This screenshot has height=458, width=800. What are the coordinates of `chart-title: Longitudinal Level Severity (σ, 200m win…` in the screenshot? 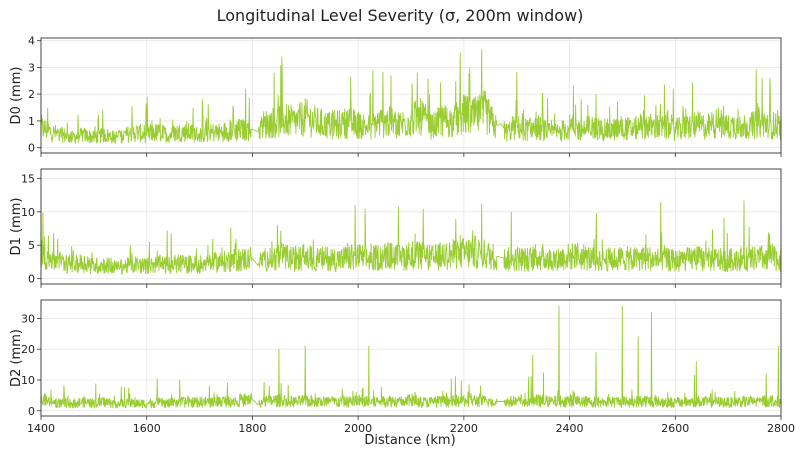 It's located at (400, 15).